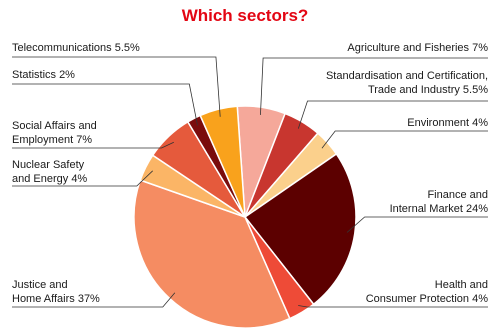 The width and height of the screenshot is (490, 336). I want to click on slice-label: Telecommunications 5.5%, so click(76, 48).